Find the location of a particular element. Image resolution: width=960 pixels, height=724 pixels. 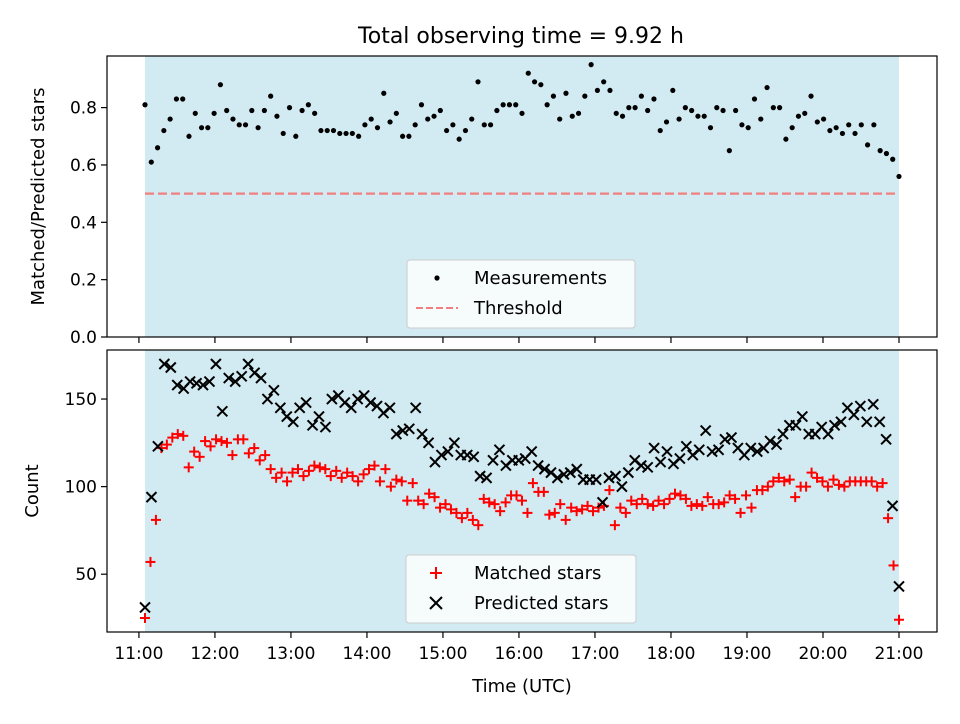

x-tick-label: 18:00 is located at coordinates (670, 654).